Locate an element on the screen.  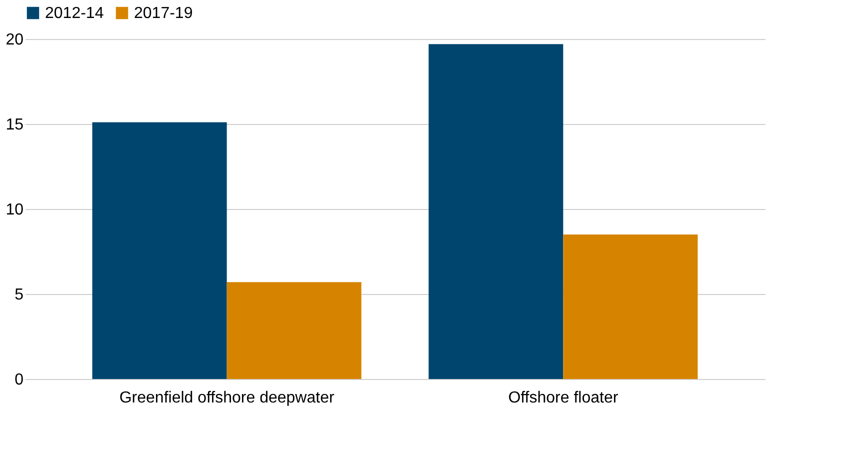
y-tick-label: 20 is located at coordinates (15, 40).